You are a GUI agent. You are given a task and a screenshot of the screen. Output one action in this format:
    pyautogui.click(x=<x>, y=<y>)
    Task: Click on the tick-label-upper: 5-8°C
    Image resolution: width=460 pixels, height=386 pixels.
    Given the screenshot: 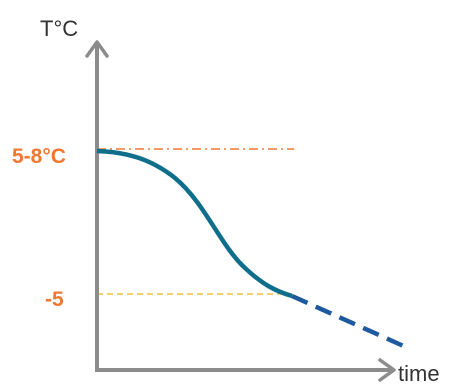 What is the action you would take?
    pyautogui.click(x=39, y=156)
    